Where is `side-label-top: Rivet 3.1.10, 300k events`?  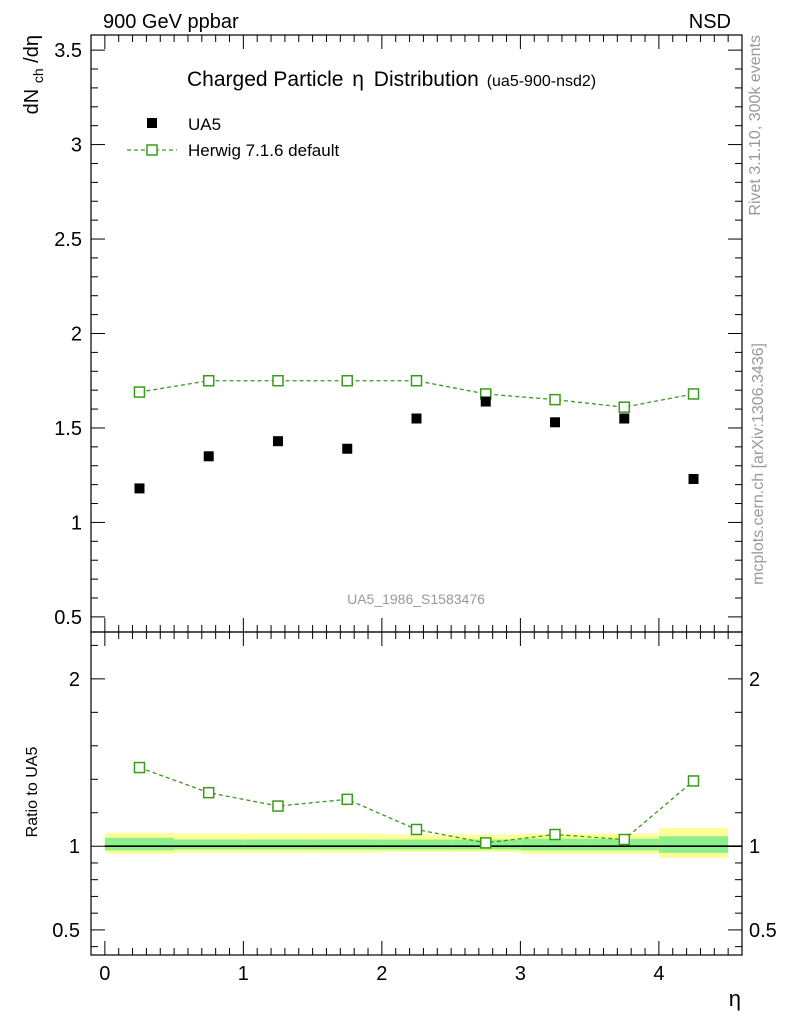 side-label-top: Rivet 3.1.10, 300k events is located at coordinates (755, 125).